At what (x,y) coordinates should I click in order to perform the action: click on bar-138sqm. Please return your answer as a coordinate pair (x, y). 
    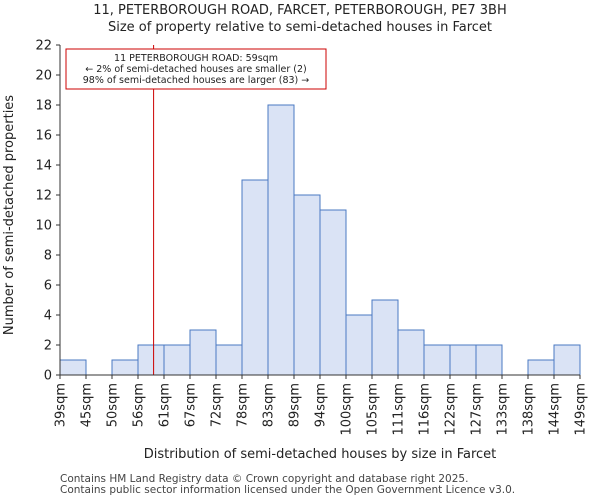
    Looking at the image, I should click on (541, 367).